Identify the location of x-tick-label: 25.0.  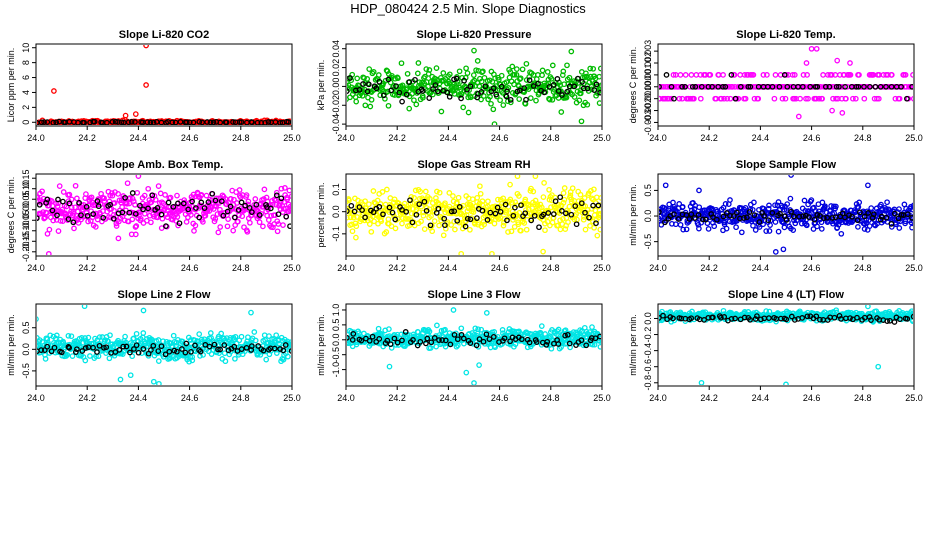
(292, 398).